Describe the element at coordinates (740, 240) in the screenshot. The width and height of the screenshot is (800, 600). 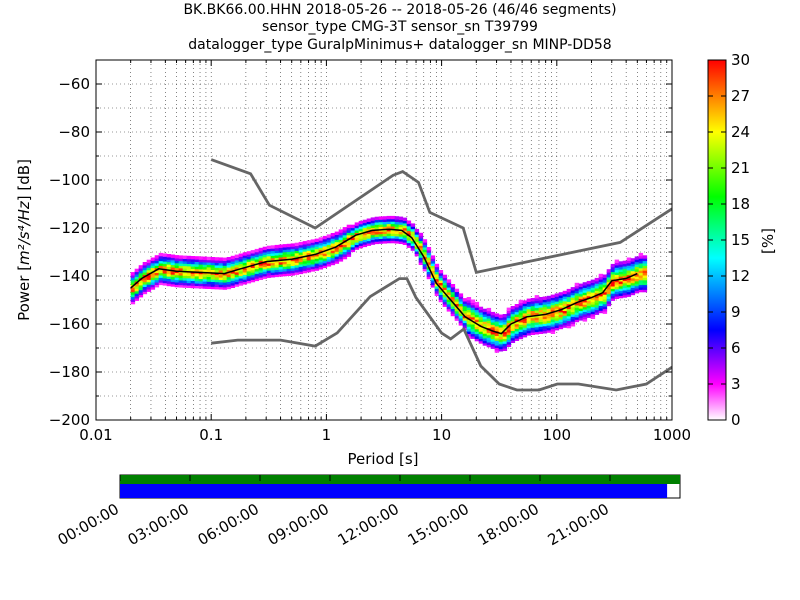
I see `colorbar-tick-label: 15` at that location.